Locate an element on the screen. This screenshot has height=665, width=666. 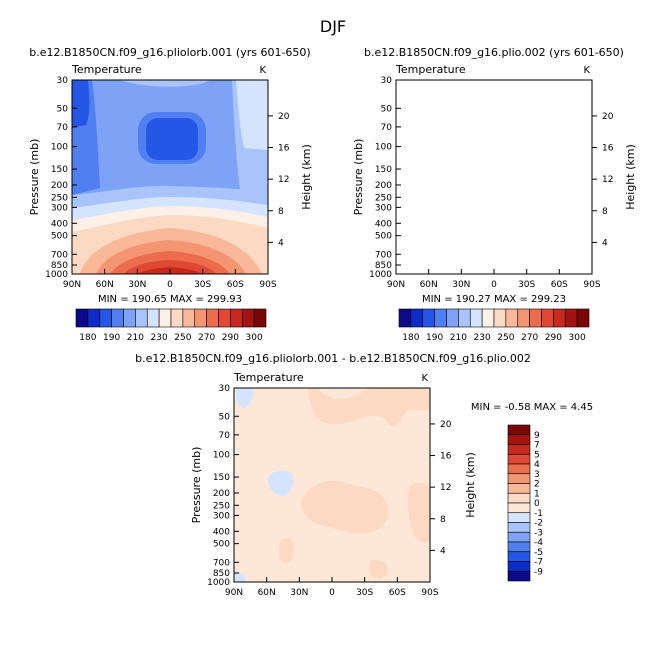
pressure-tick-label: 200 is located at coordinates (383, 186).